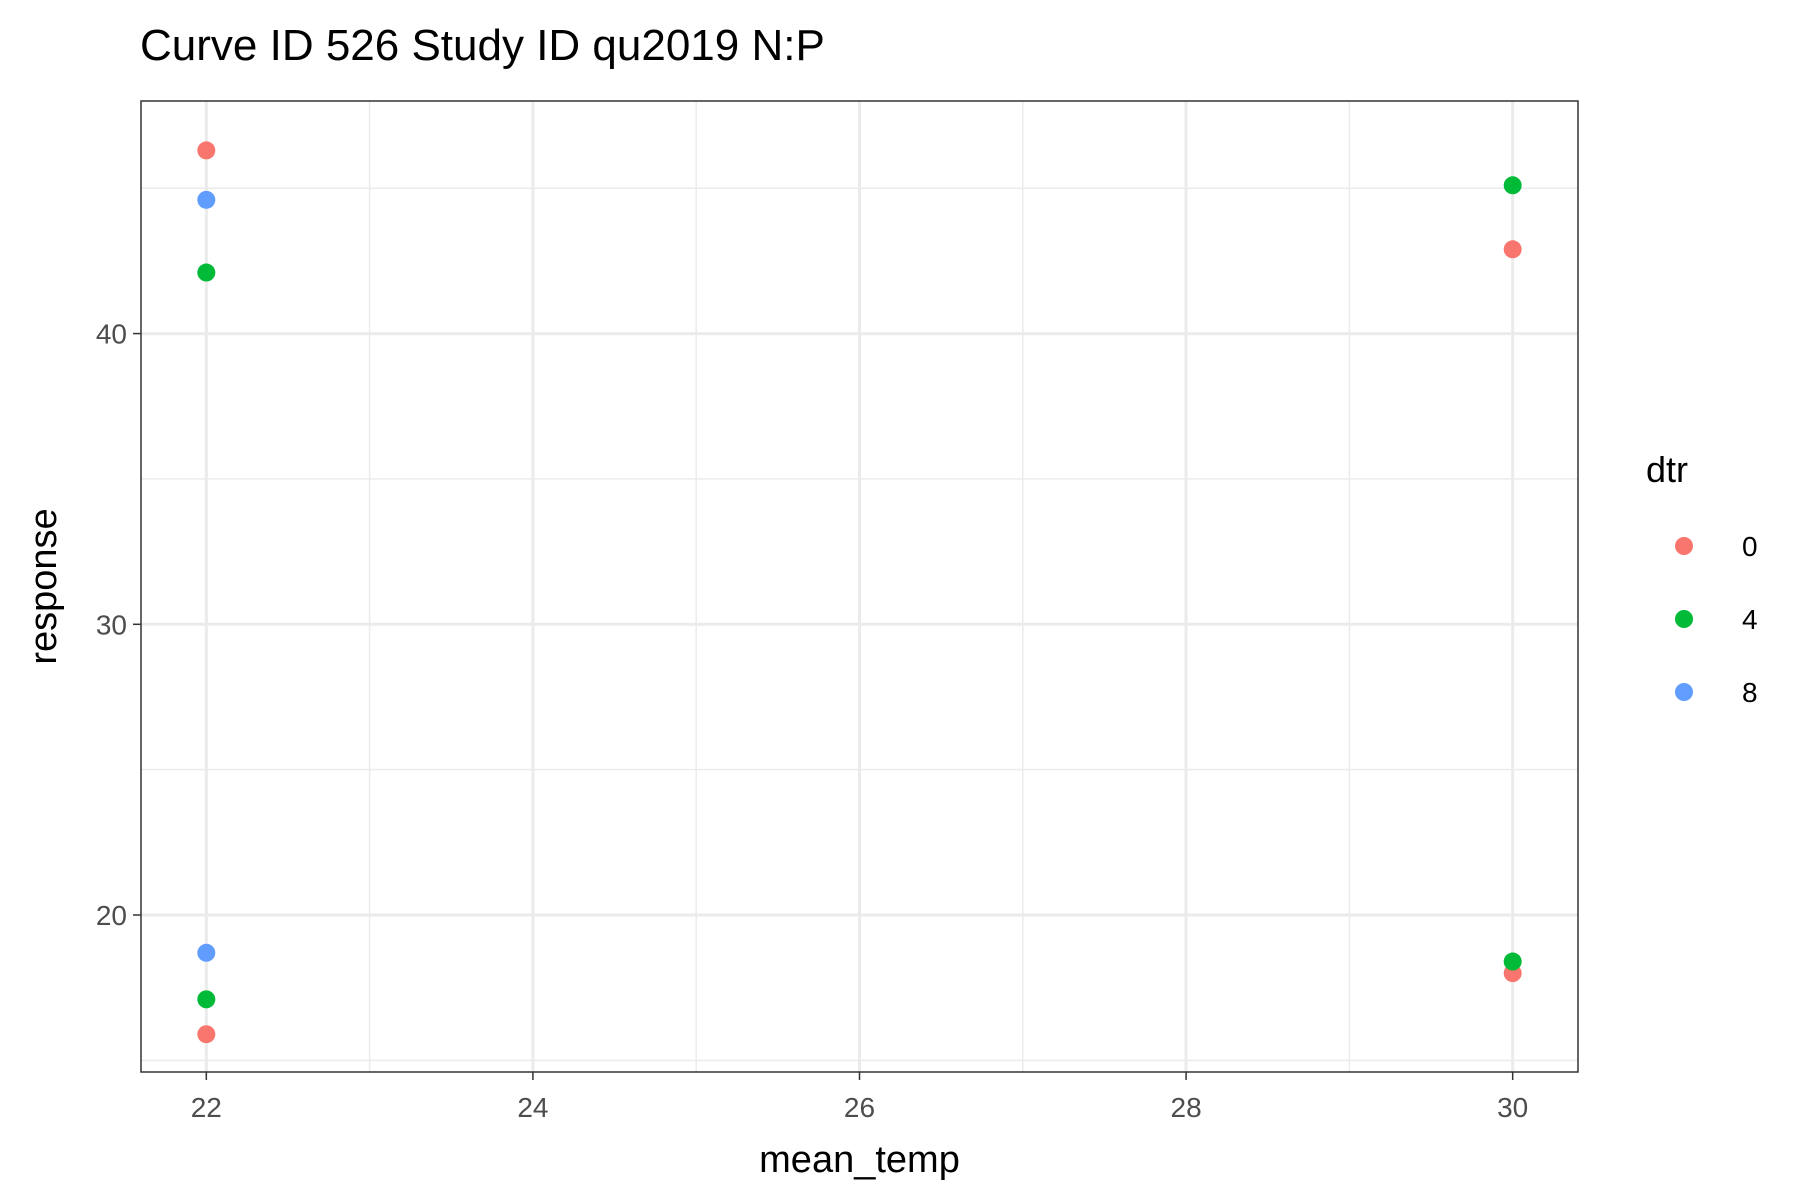  I want to click on x-tick-label: 30, so click(1512, 1107).